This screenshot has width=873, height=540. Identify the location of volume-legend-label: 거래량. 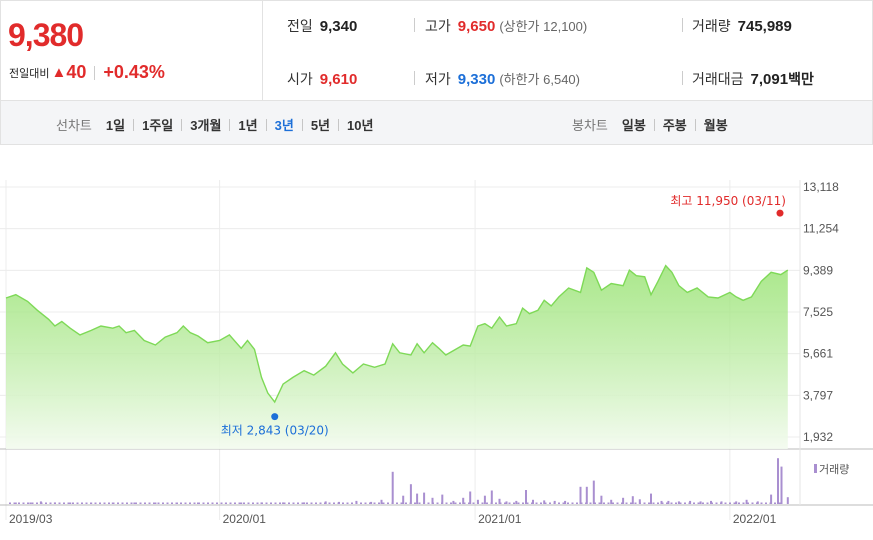
(834, 469).